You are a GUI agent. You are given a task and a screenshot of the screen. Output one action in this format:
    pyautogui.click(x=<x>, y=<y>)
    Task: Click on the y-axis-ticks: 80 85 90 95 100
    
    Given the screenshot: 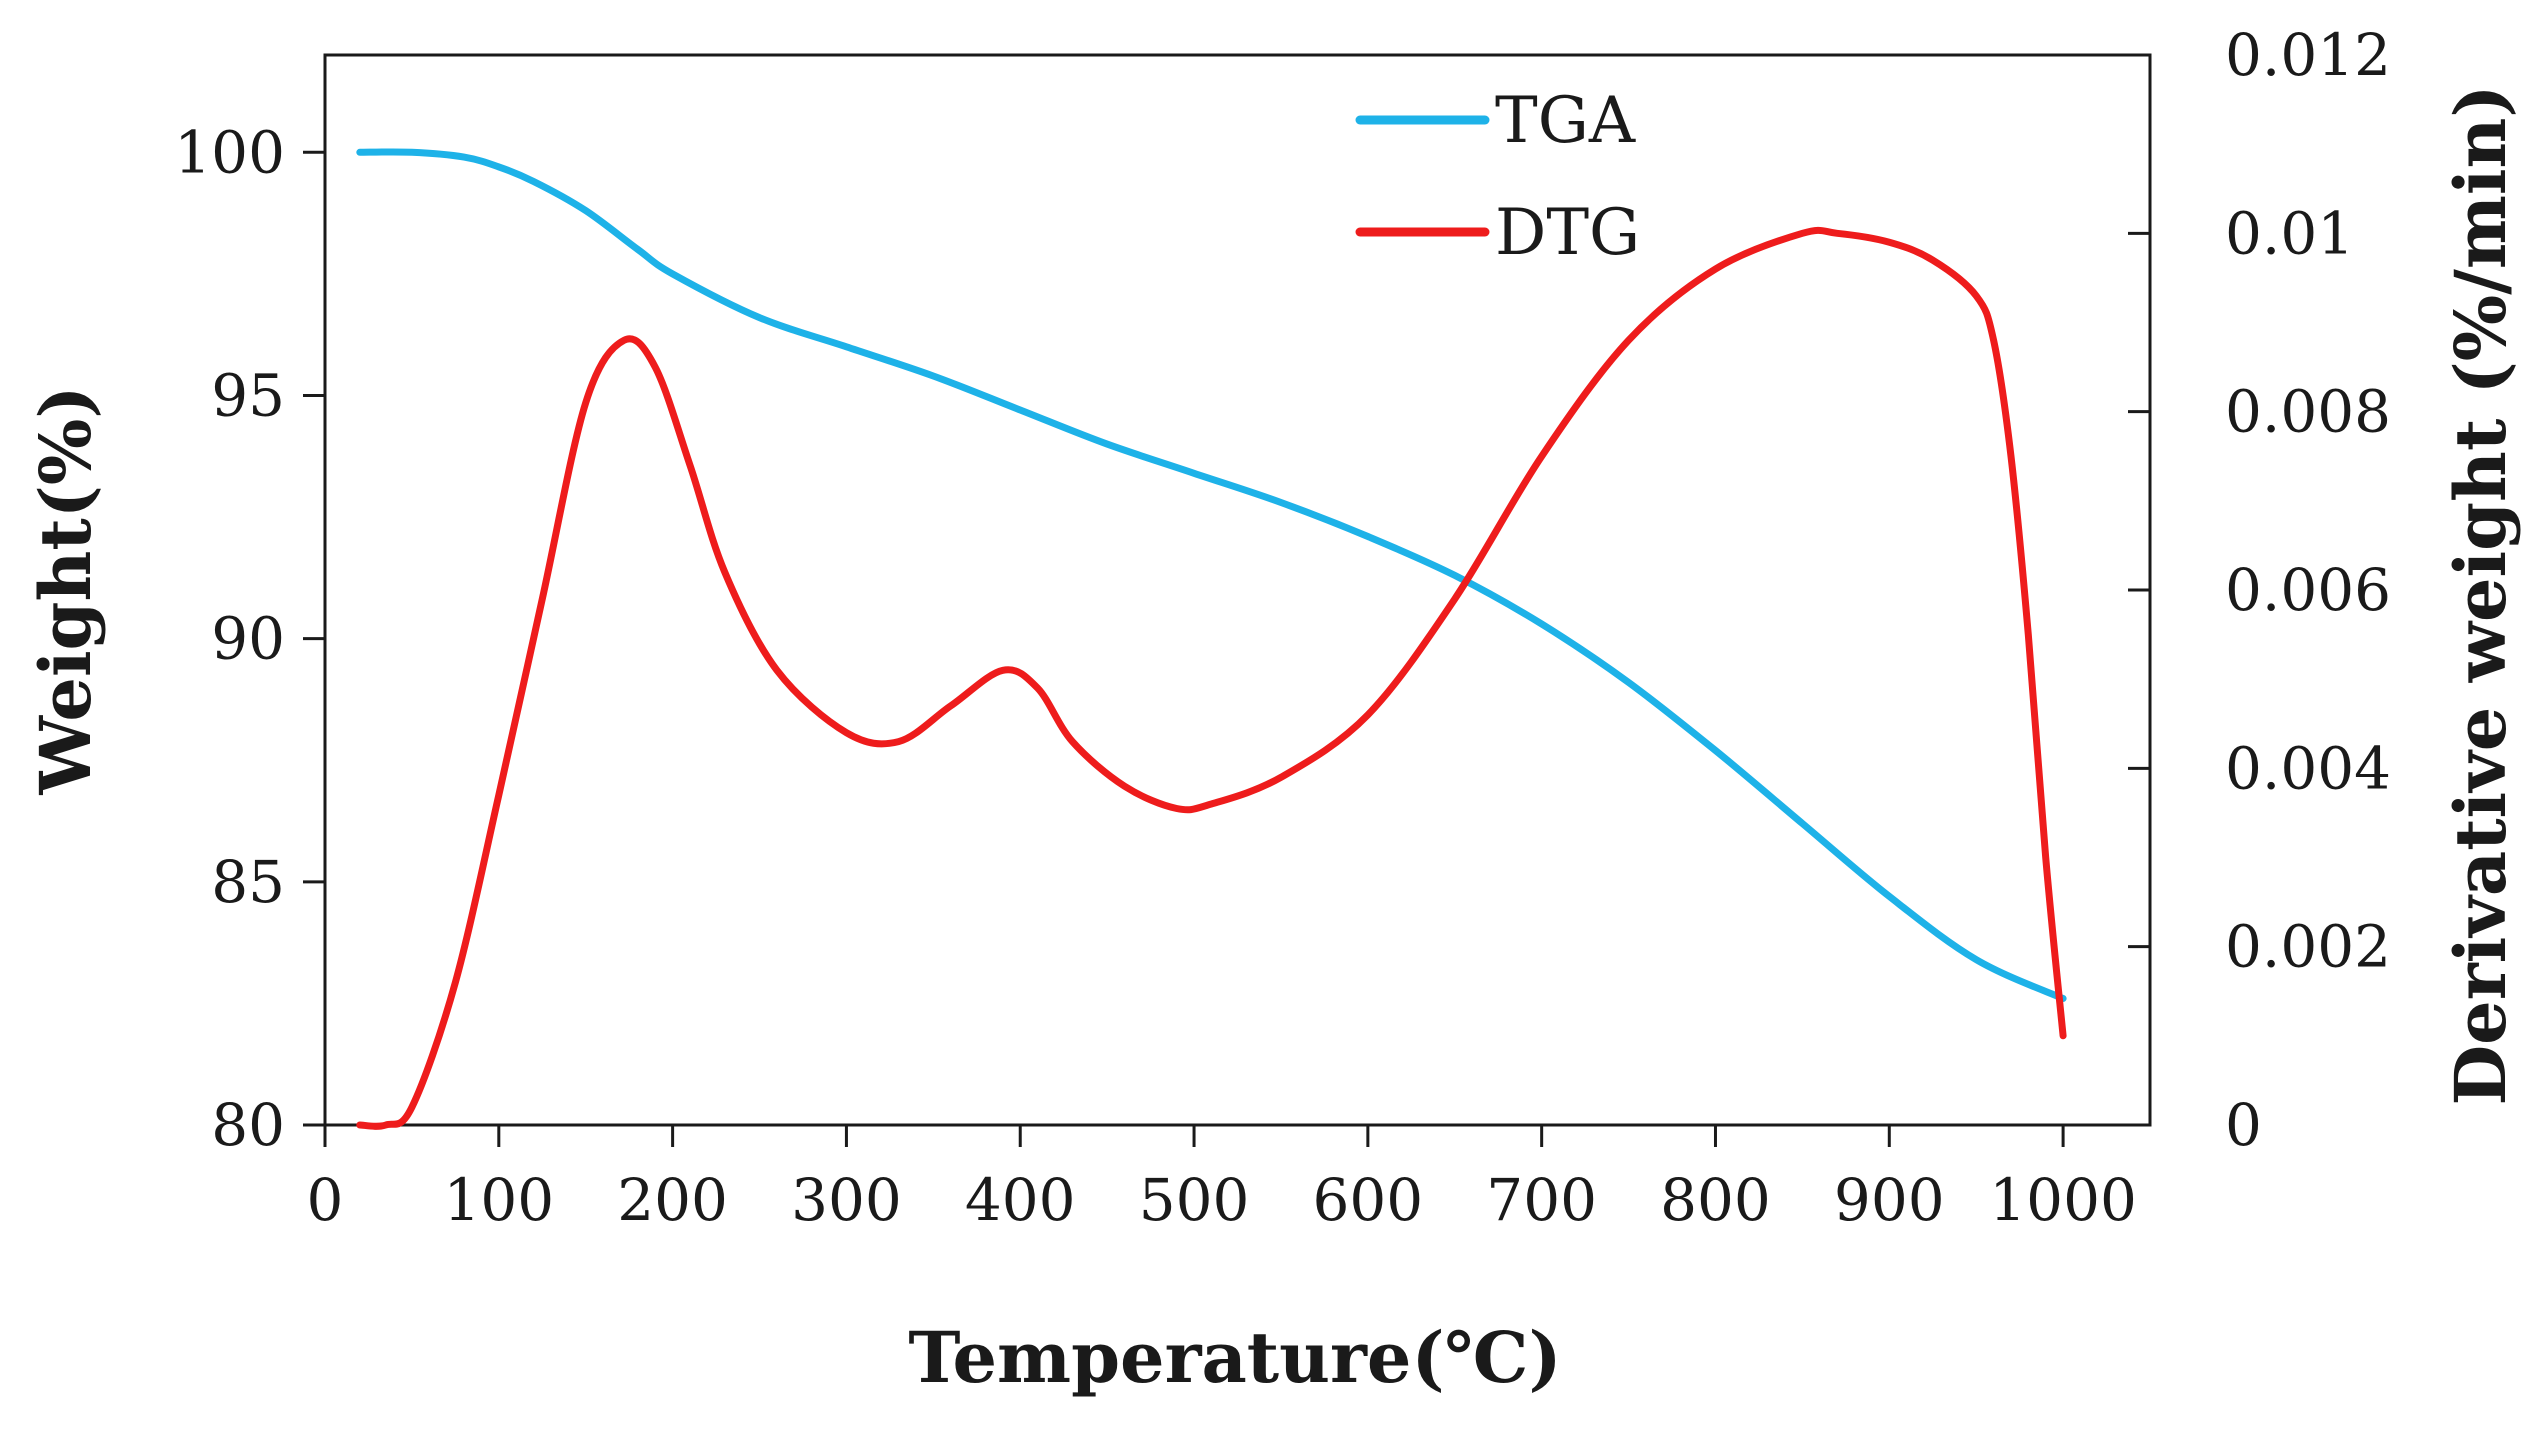 What is the action you would take?
    pyautogui.click(x=249, y=638)
    